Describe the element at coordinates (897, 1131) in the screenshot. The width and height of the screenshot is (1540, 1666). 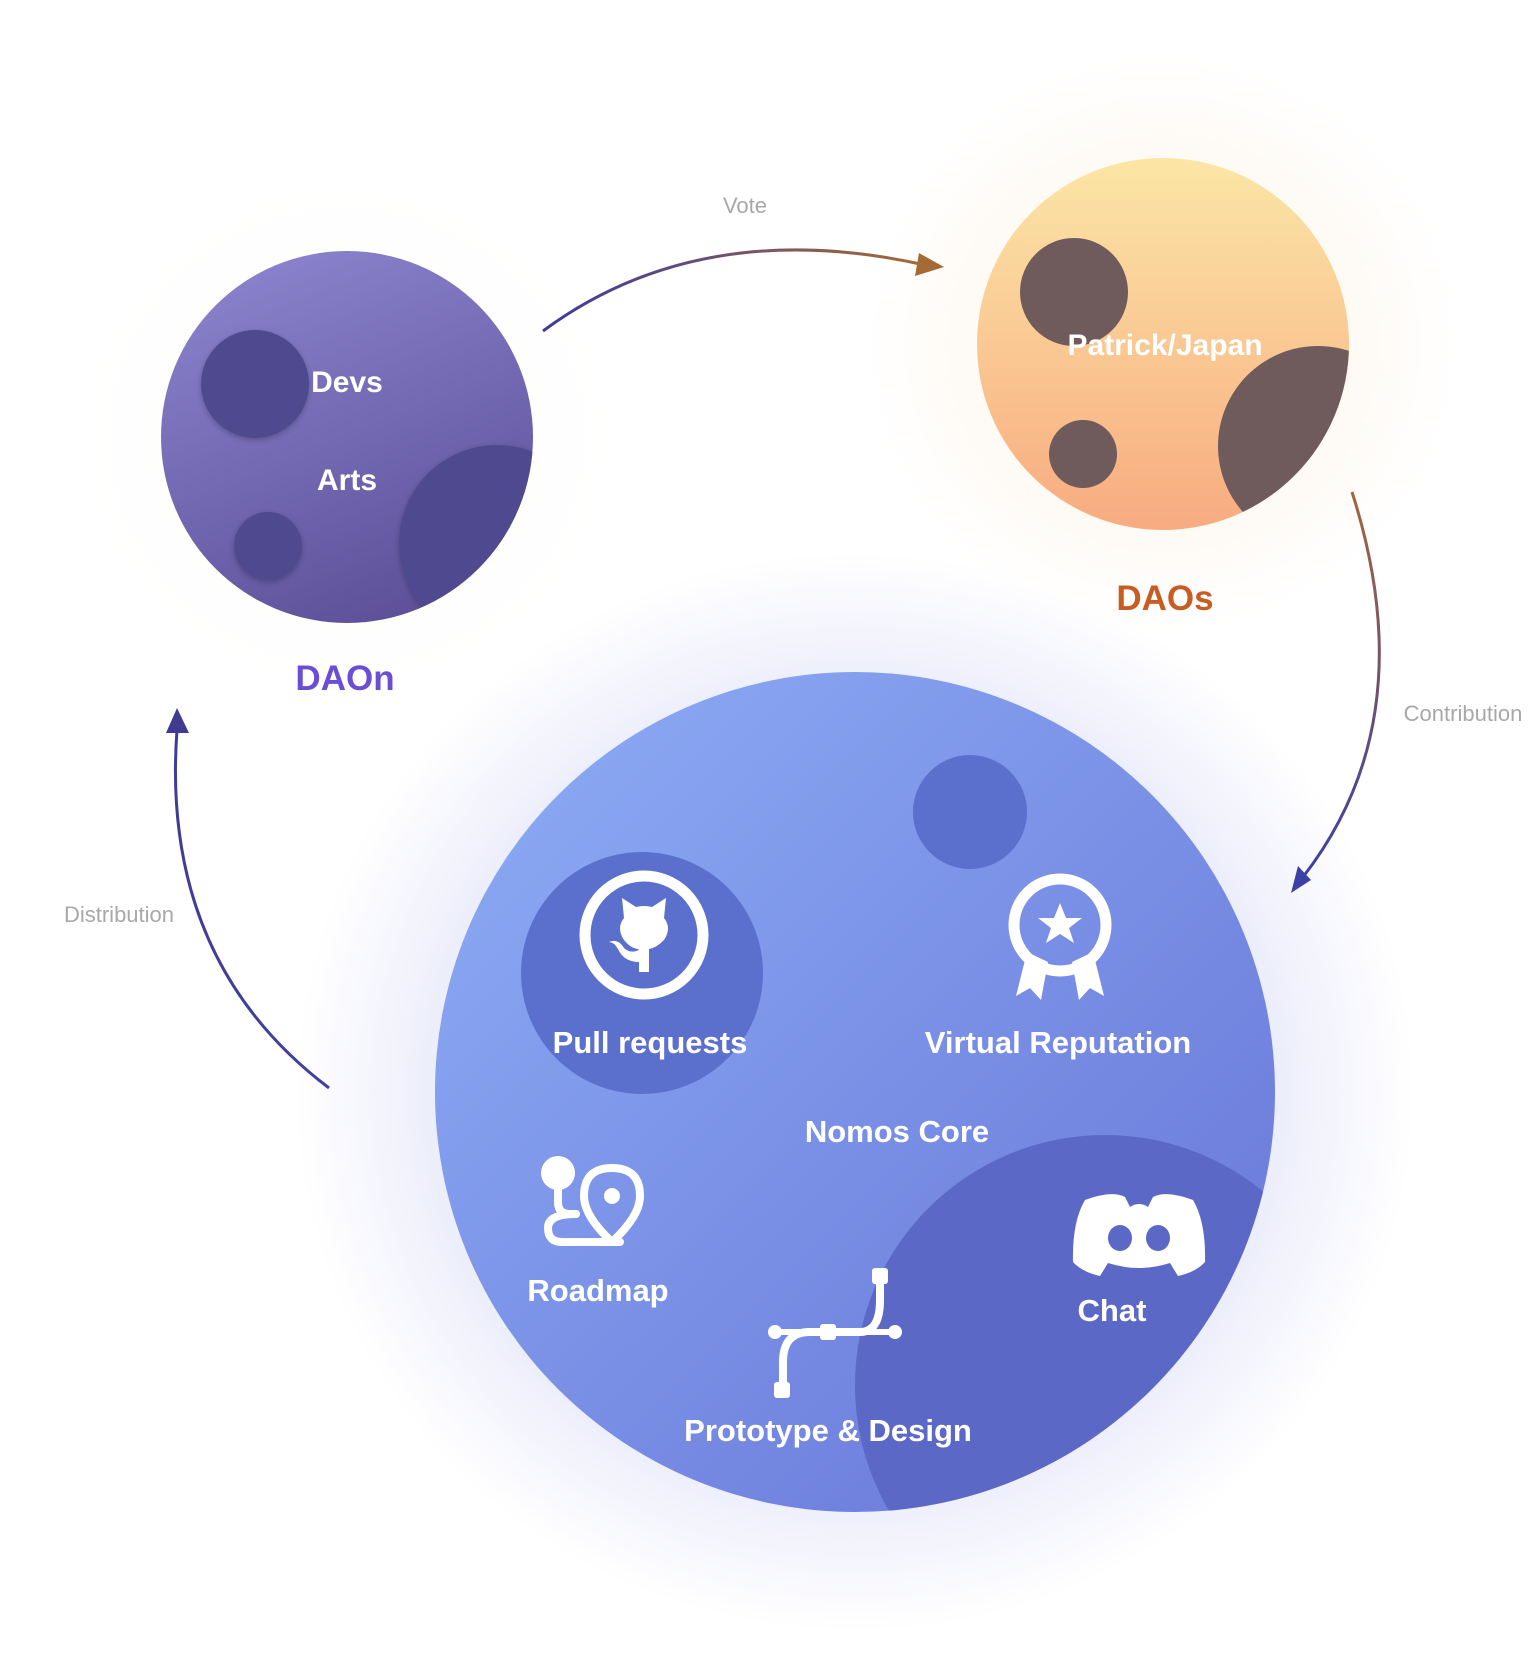
I see `core-label: Nomos Core` at that location.